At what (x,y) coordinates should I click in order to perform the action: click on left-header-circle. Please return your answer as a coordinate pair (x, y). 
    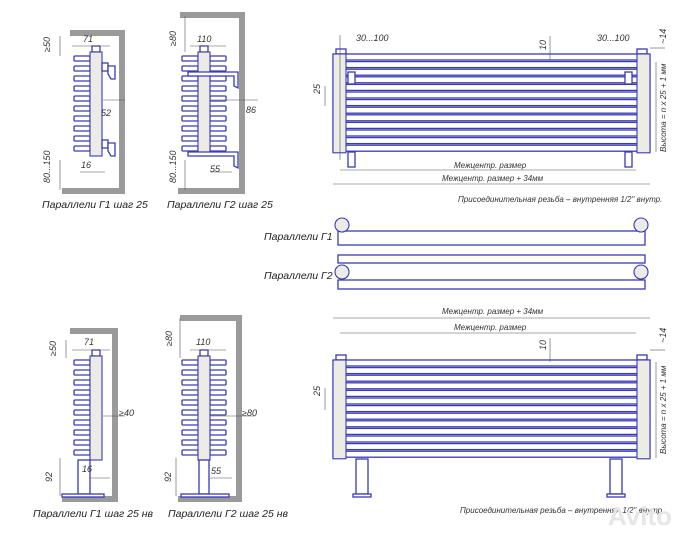
    Looking at the image, I should click on (342, 225).